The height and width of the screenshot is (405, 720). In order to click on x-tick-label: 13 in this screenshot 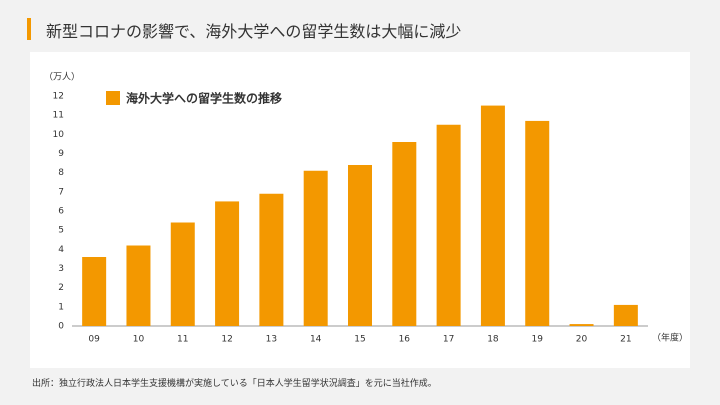, I will do `click(271, 340)`.